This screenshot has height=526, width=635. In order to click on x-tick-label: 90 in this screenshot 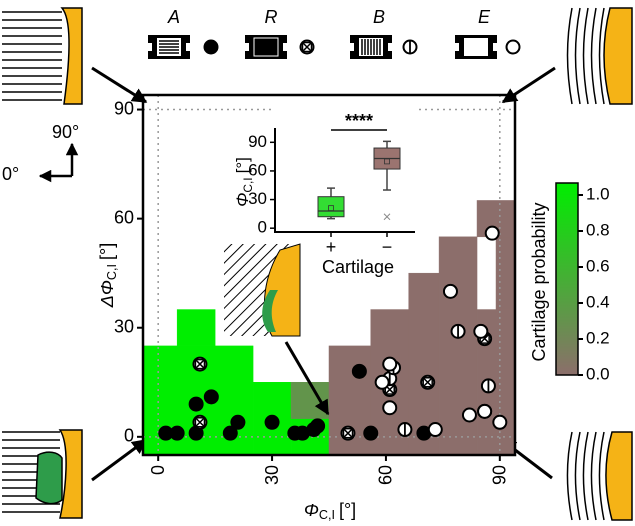, I will do `click(500, 475)`.